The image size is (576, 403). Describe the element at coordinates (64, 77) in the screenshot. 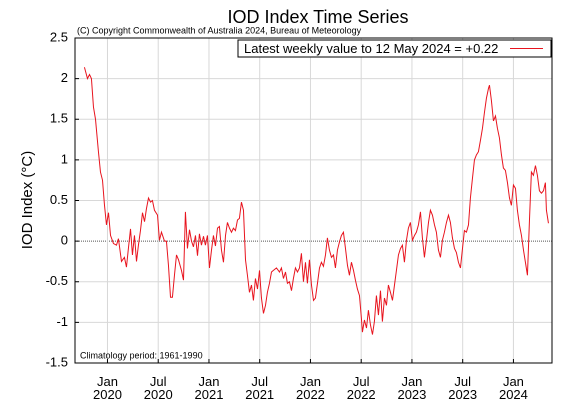

I see `y-tick-label: 2` at that location.